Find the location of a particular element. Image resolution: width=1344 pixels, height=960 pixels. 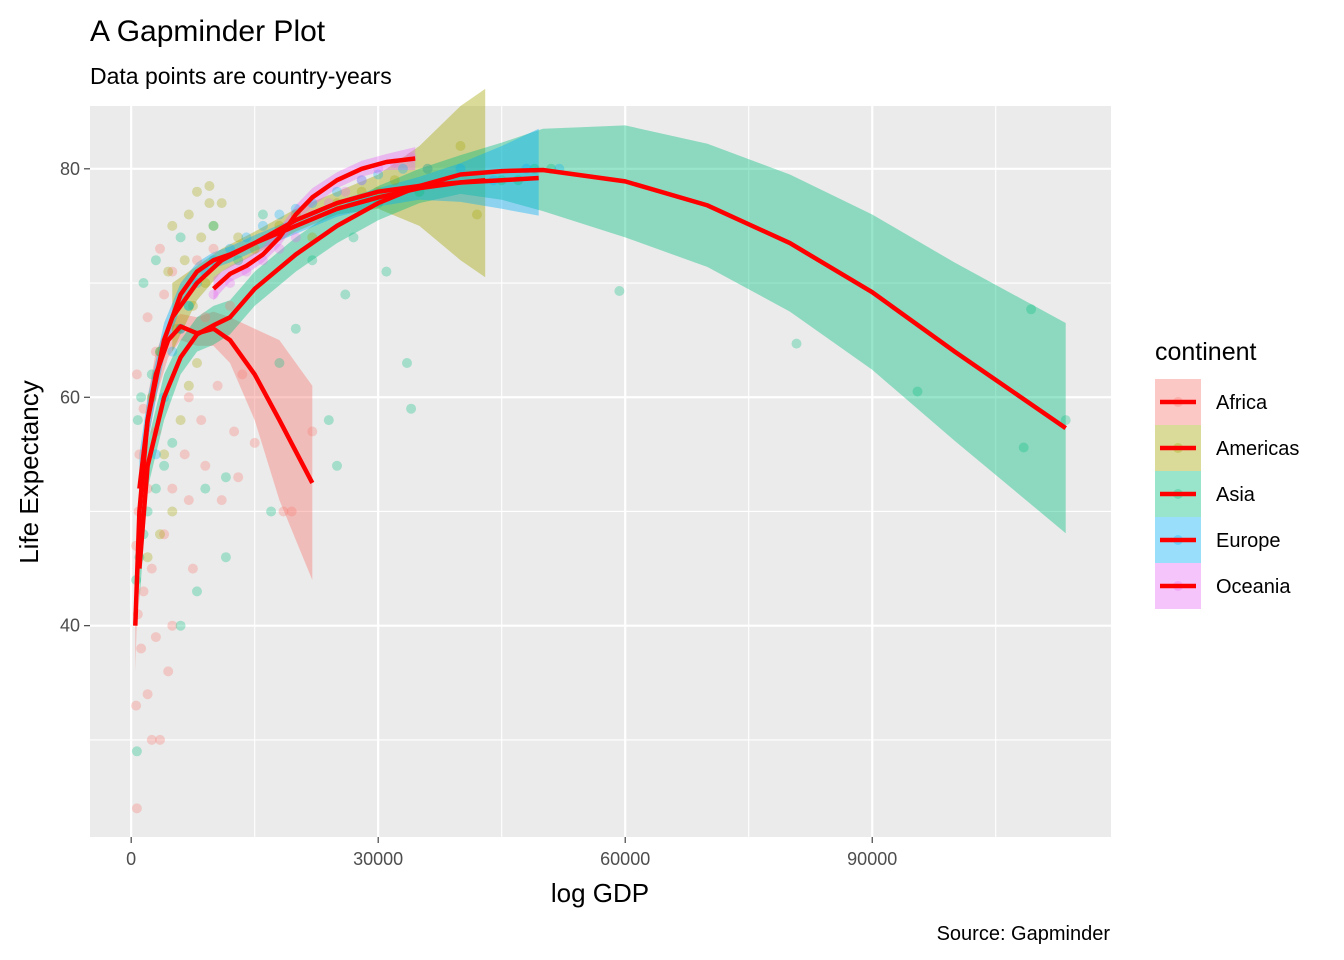

x-tick-label: 30000 is located at coordinates (378, 859).